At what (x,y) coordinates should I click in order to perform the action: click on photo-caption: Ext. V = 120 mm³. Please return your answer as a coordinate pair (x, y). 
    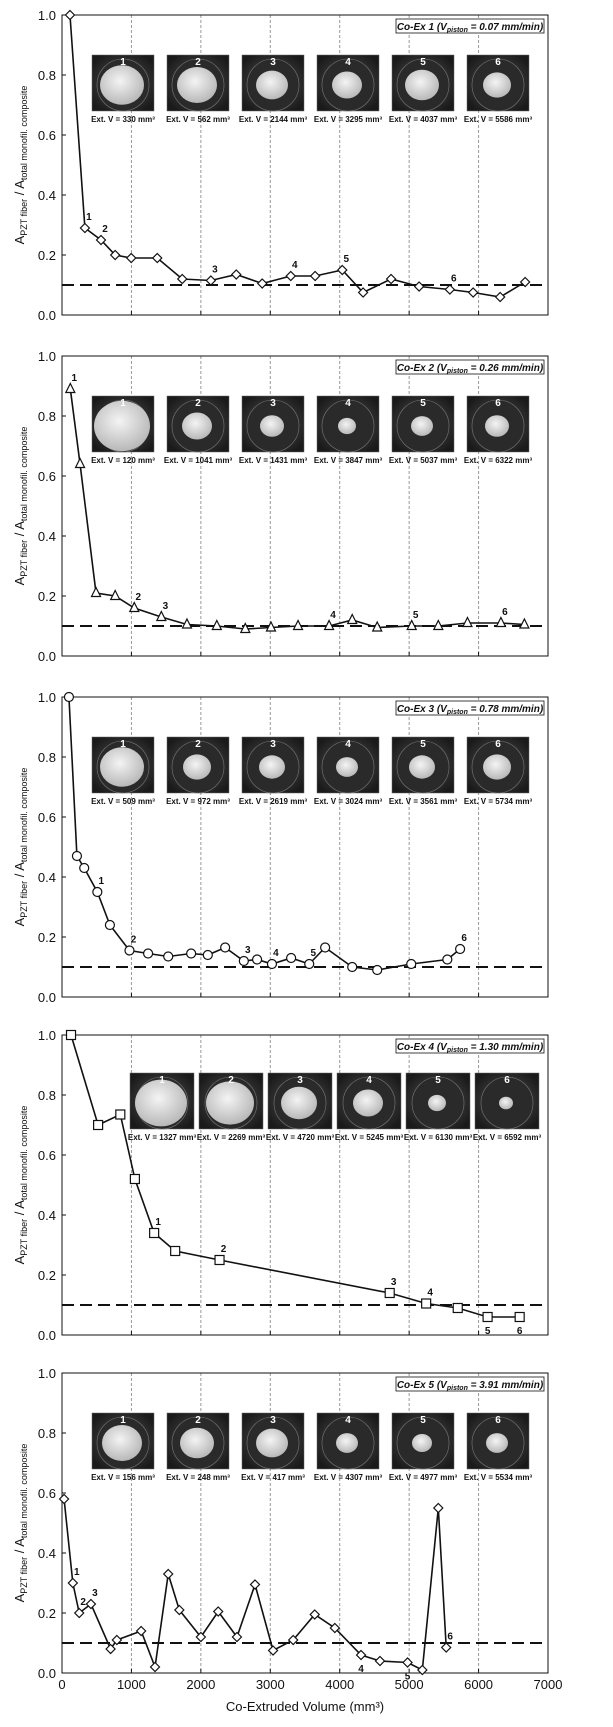
    Looking at the image, I should click on (123, 460).